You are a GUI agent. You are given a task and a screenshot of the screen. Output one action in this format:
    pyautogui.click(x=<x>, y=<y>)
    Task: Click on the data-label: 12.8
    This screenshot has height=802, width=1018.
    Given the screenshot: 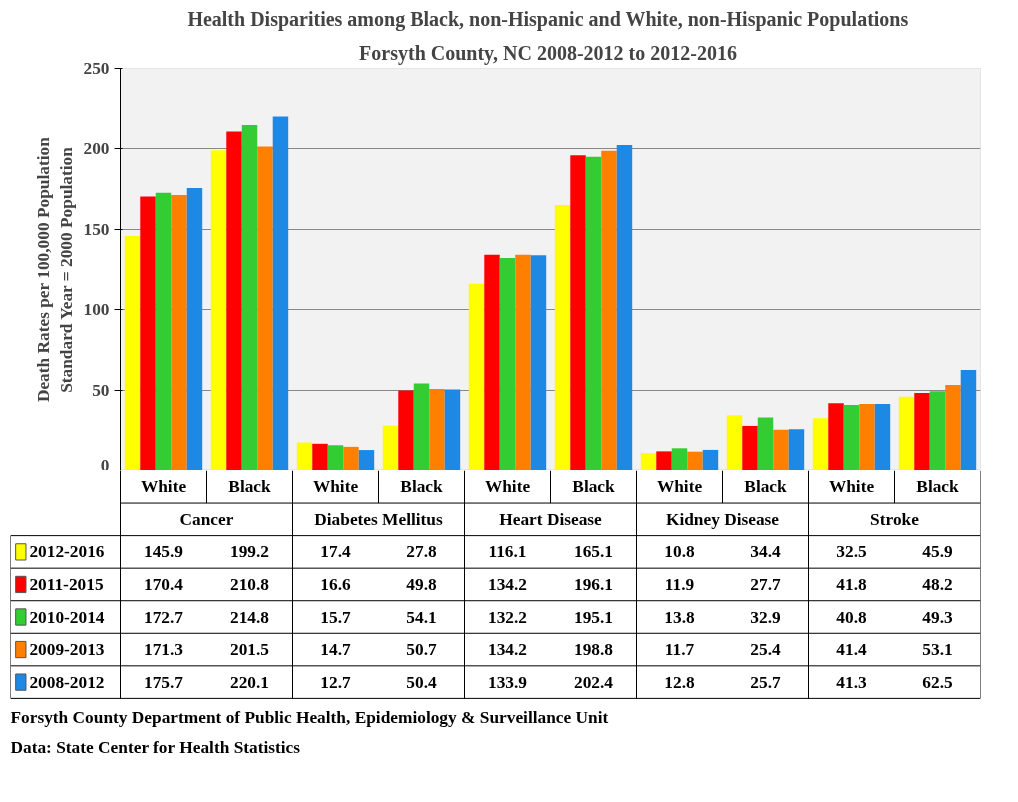 What is the action you would take?
    pyautogui.click(x=679, y=682)
    